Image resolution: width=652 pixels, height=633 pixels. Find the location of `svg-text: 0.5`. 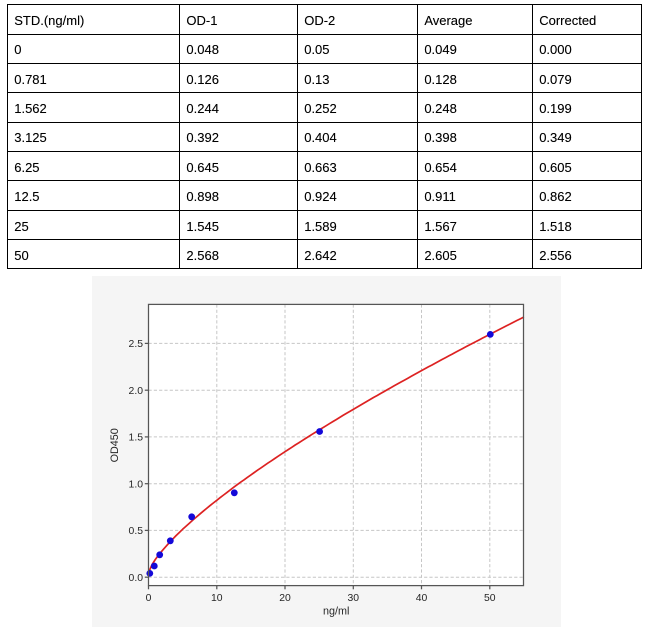

svg-text: 0.5 is located at coordinates (136, 531).